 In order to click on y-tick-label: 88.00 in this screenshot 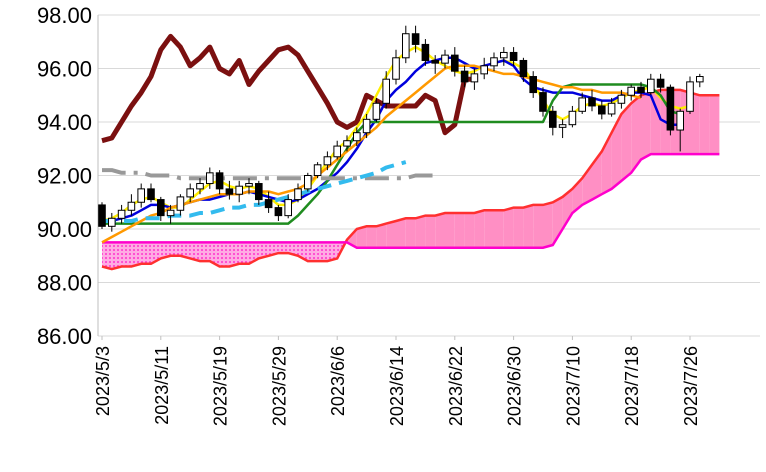, I will do `click(64, 283)`.